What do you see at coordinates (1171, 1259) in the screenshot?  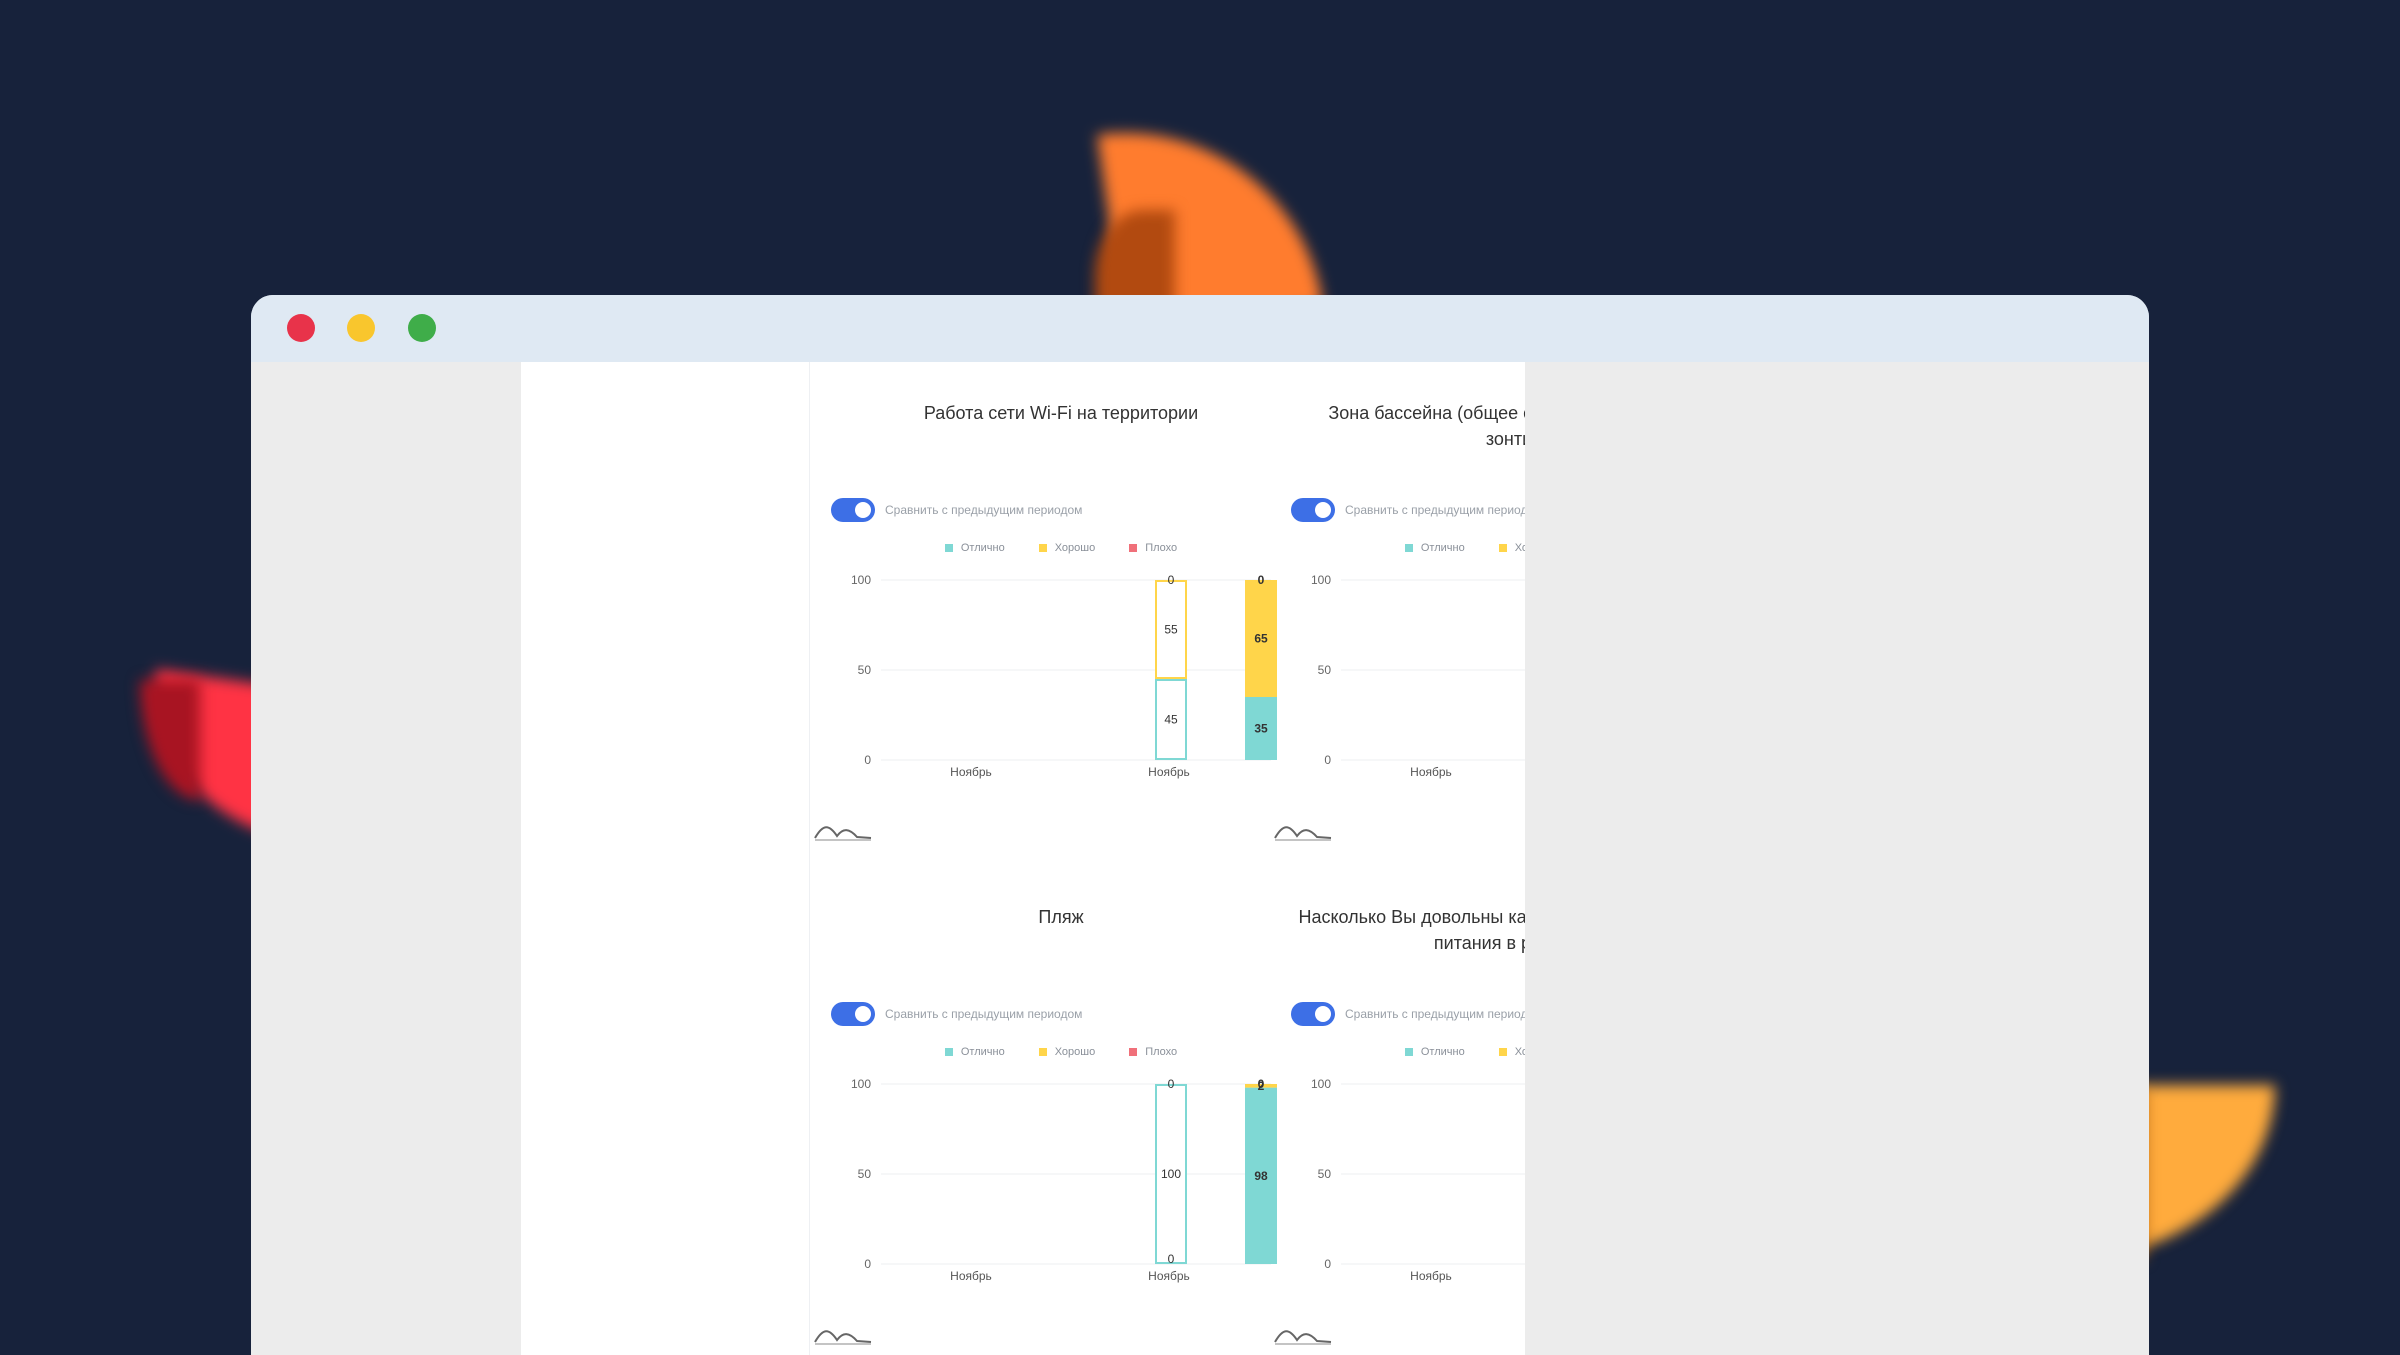 I see `data-label-good: 0` at bounding box center [1171, 1259].